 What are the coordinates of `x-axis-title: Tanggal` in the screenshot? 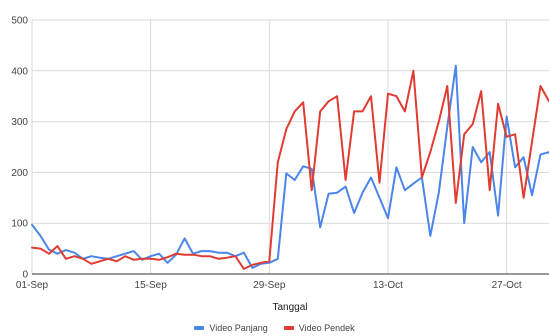 It's located at (289, 307).